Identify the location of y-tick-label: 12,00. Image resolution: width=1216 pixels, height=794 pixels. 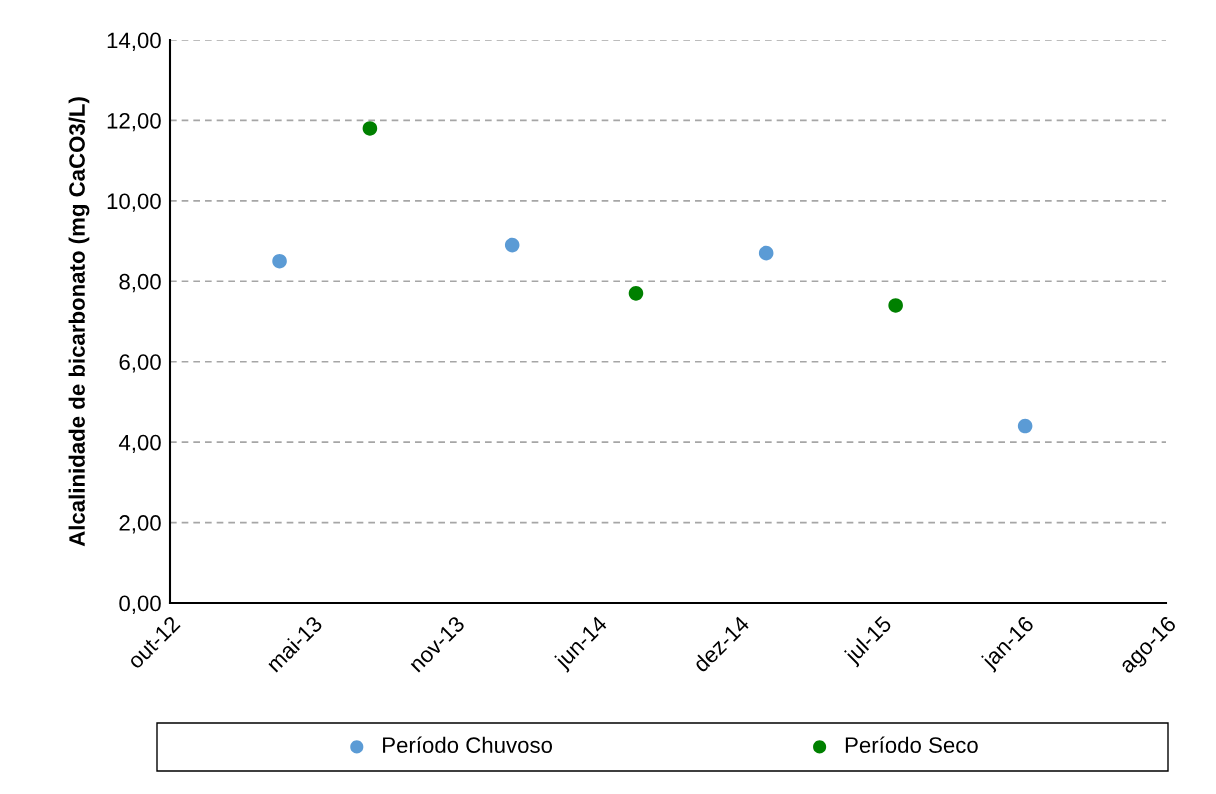
(134, 122).